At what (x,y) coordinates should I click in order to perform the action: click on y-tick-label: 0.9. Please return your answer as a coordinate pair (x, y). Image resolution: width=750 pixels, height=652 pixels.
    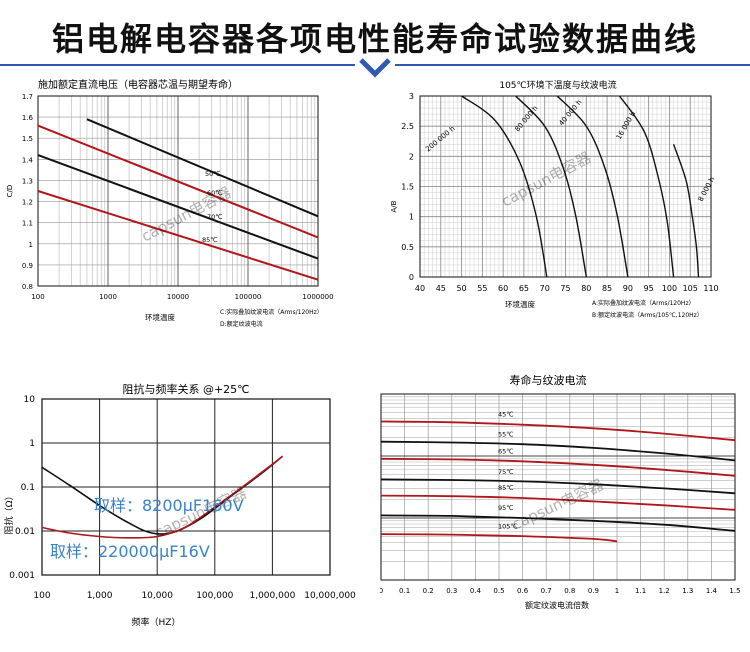
    Looking at the image, I should click on (27, 266).